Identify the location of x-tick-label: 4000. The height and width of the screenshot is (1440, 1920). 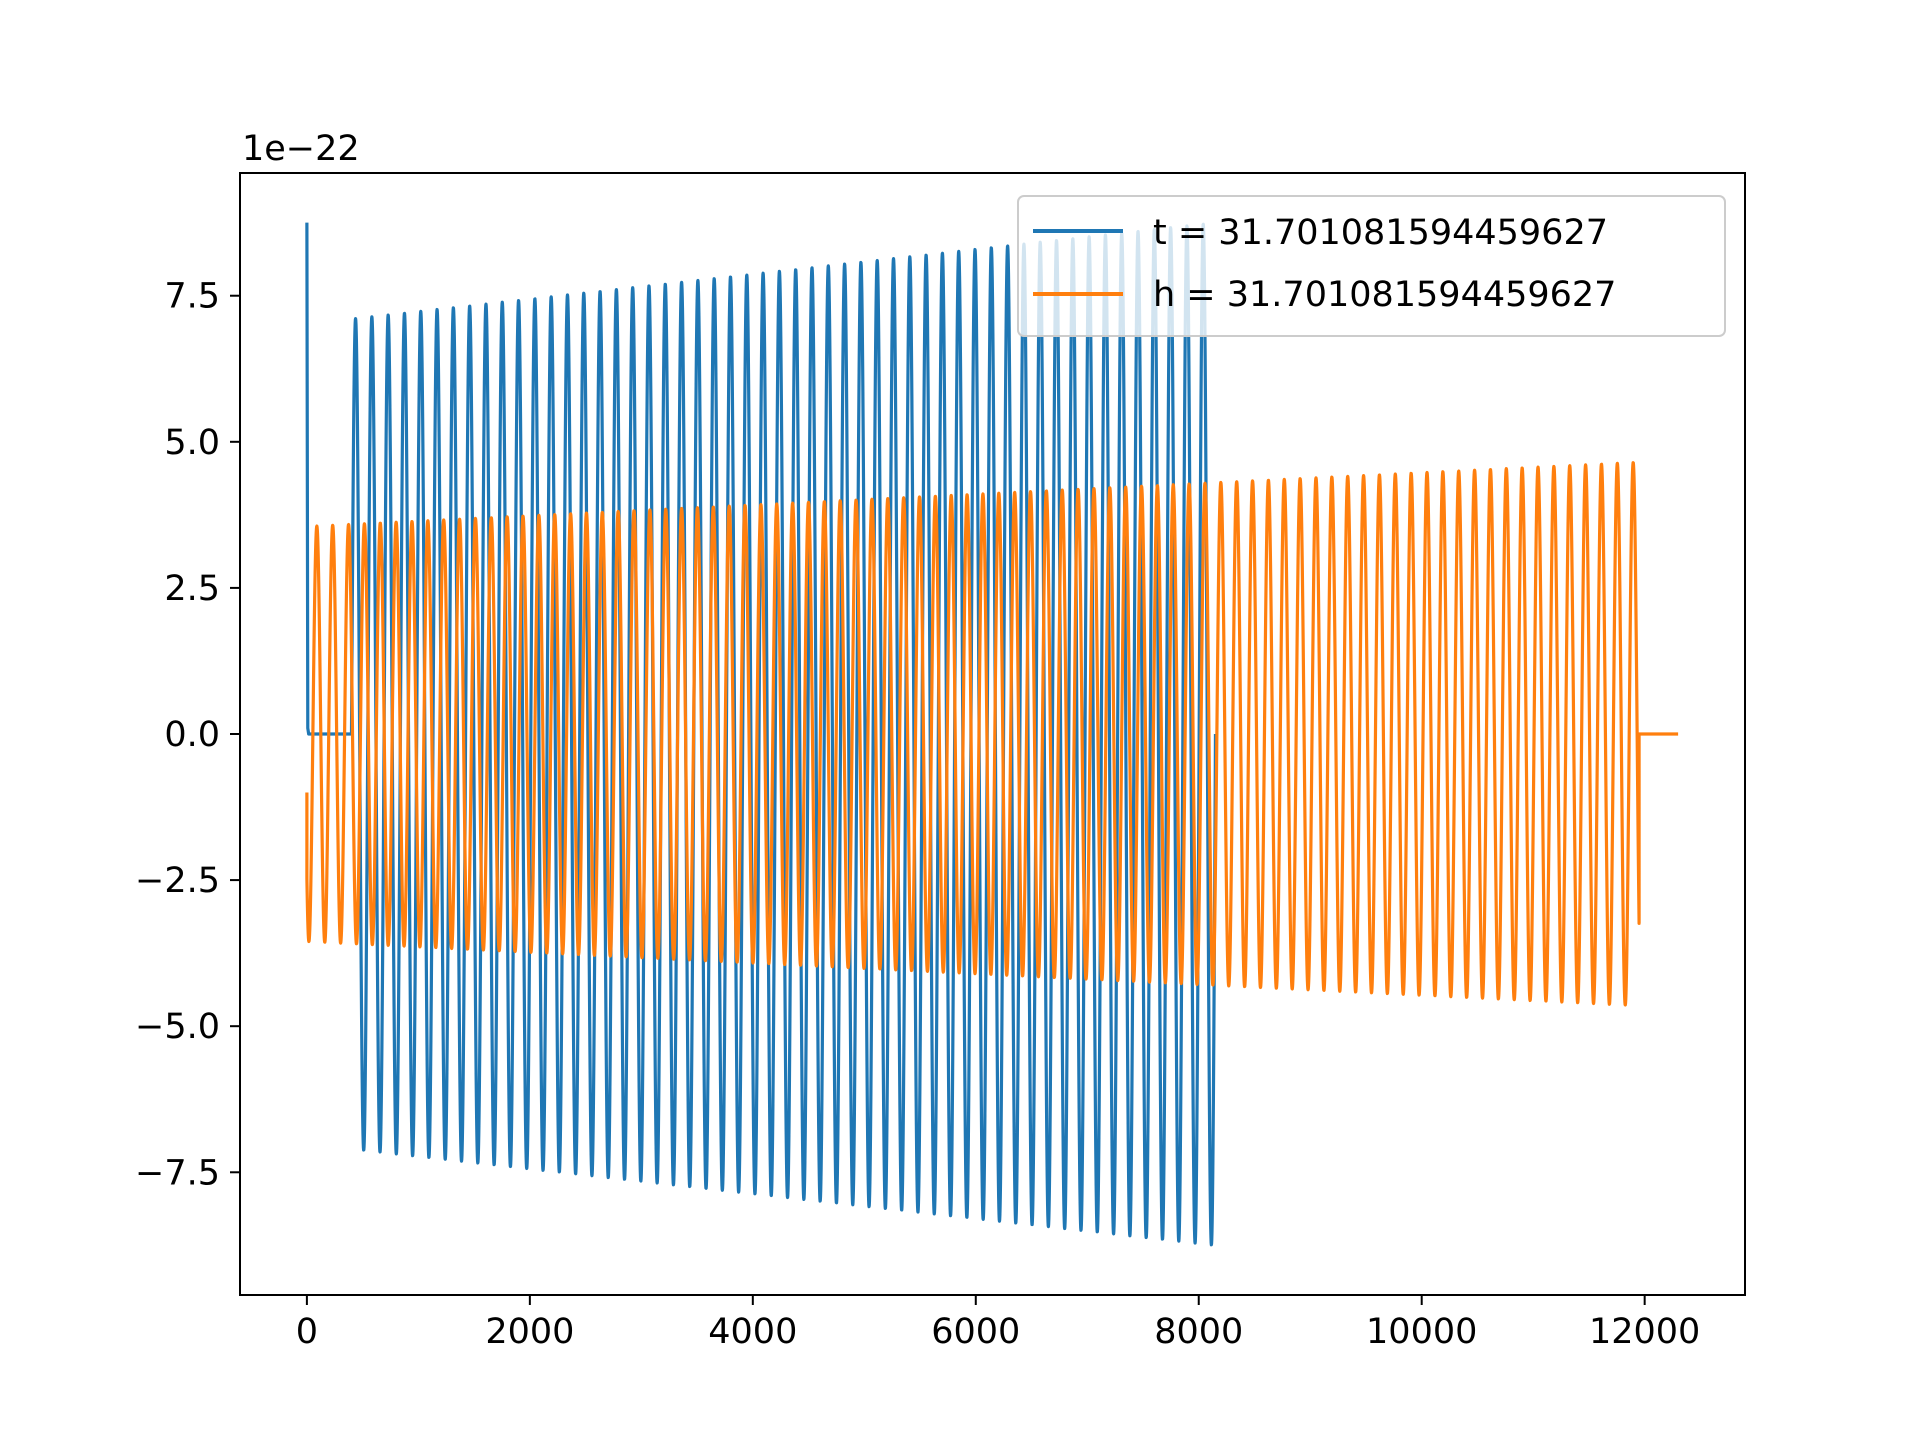
(752, 1332).